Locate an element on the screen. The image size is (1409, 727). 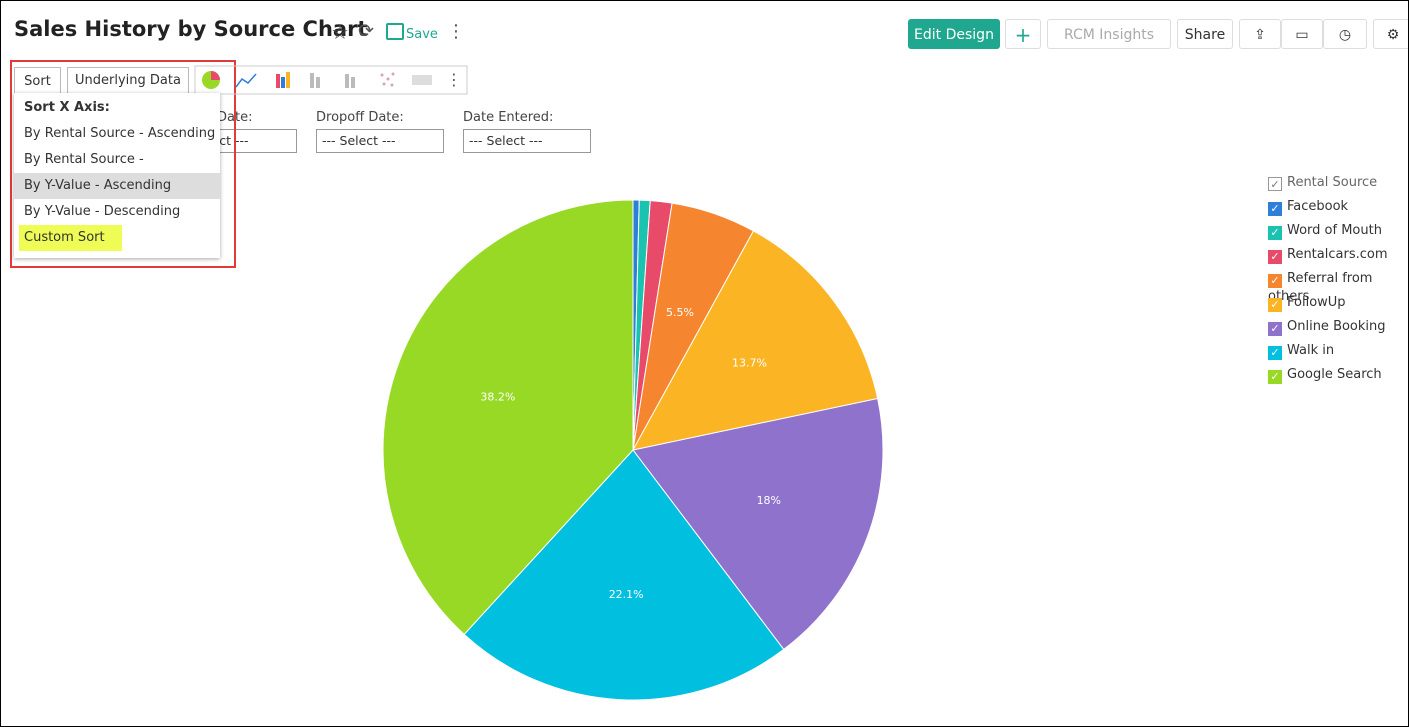
legend-label: Facebook is located at coordinates (1318, 206).